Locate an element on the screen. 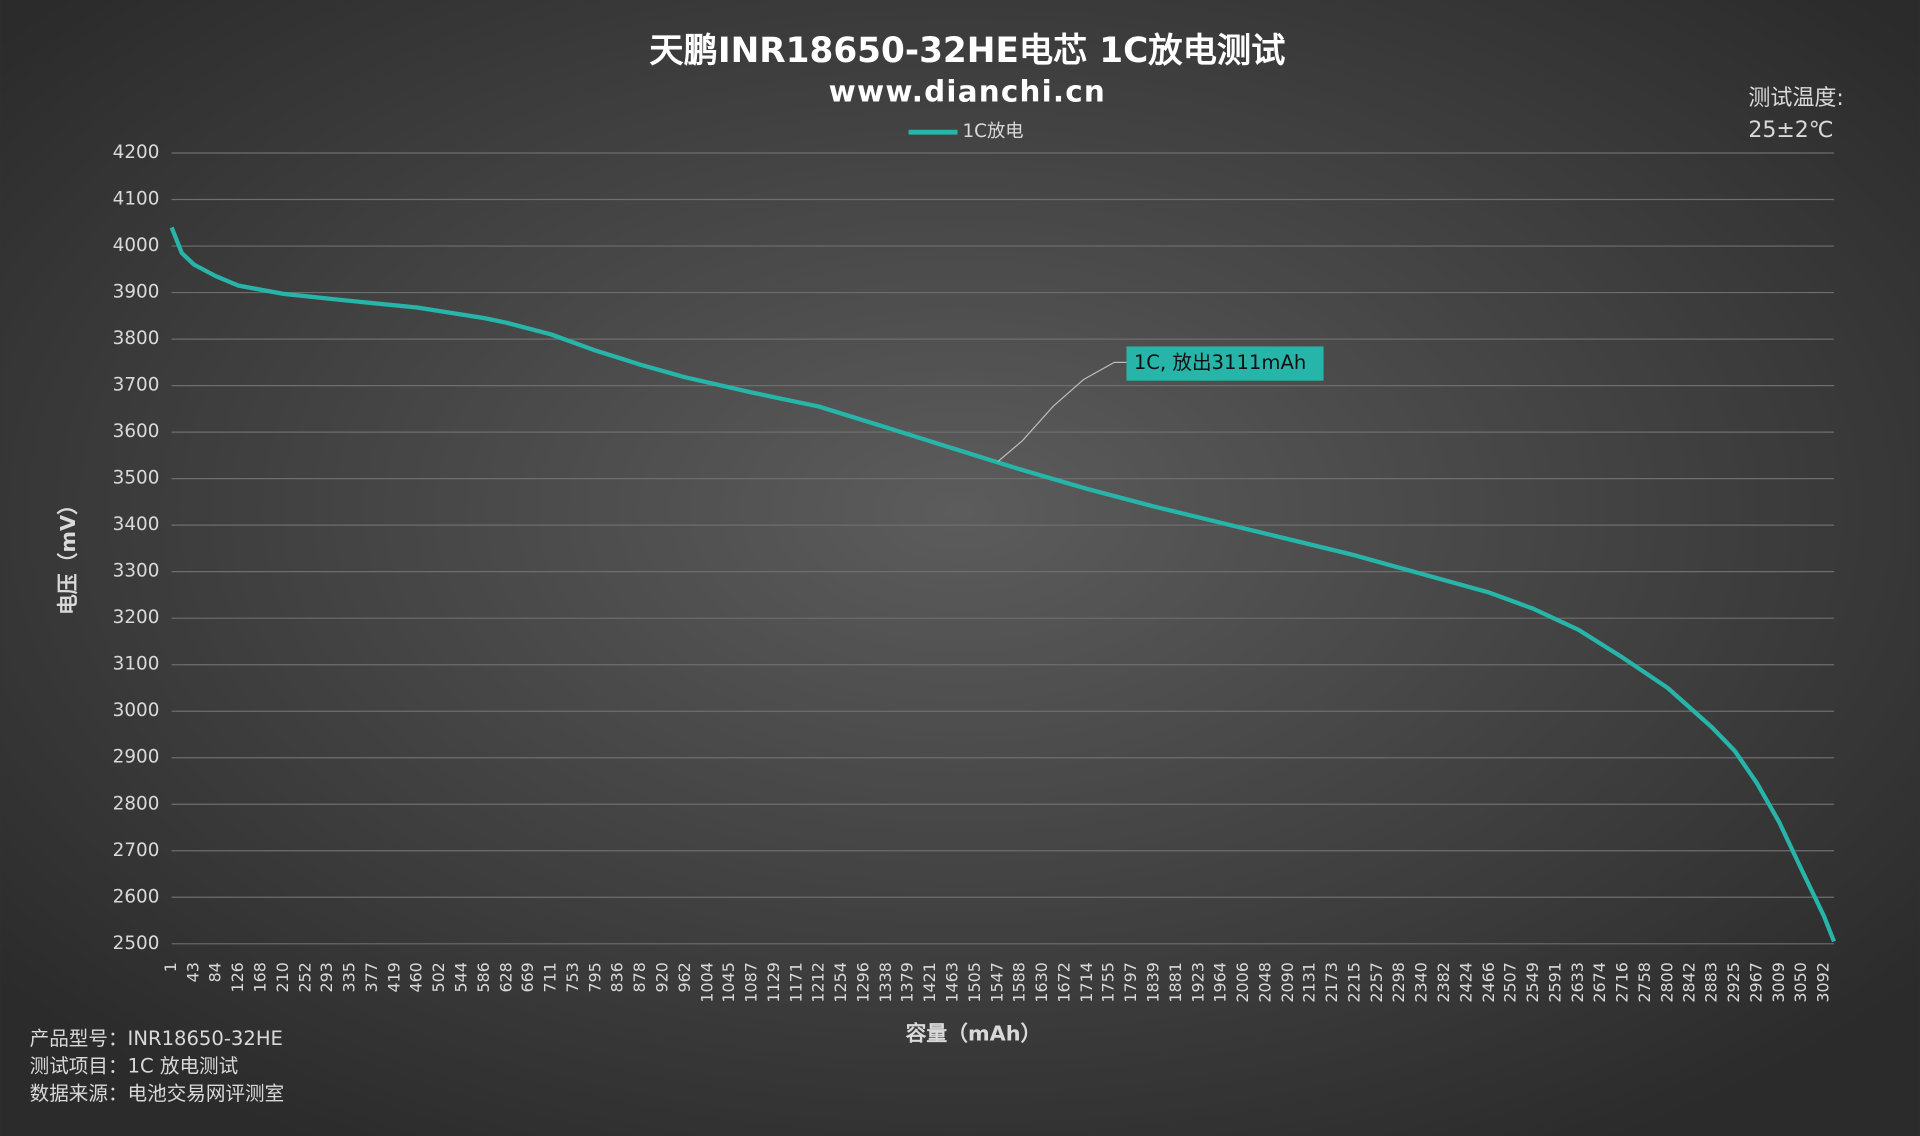 This screenshot has height=1136, width=1920. x-tick-label: 1964 is located at coordinates (1219, 982).